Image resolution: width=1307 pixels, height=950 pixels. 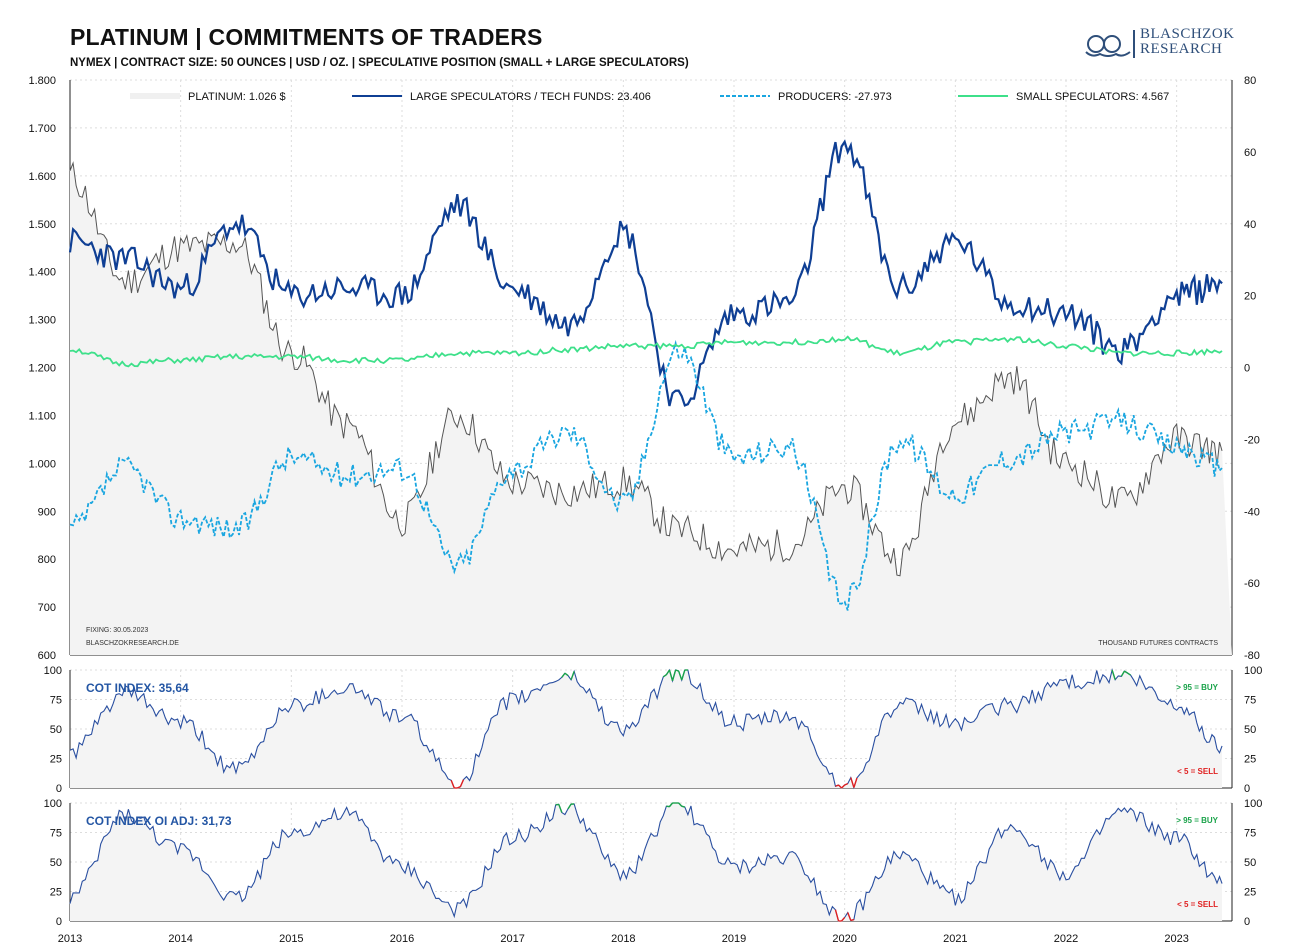 I want to click on cot-index-oi-adj-label: COT INDEX OI ADJ: 31,73, so click(x=159, y=821).